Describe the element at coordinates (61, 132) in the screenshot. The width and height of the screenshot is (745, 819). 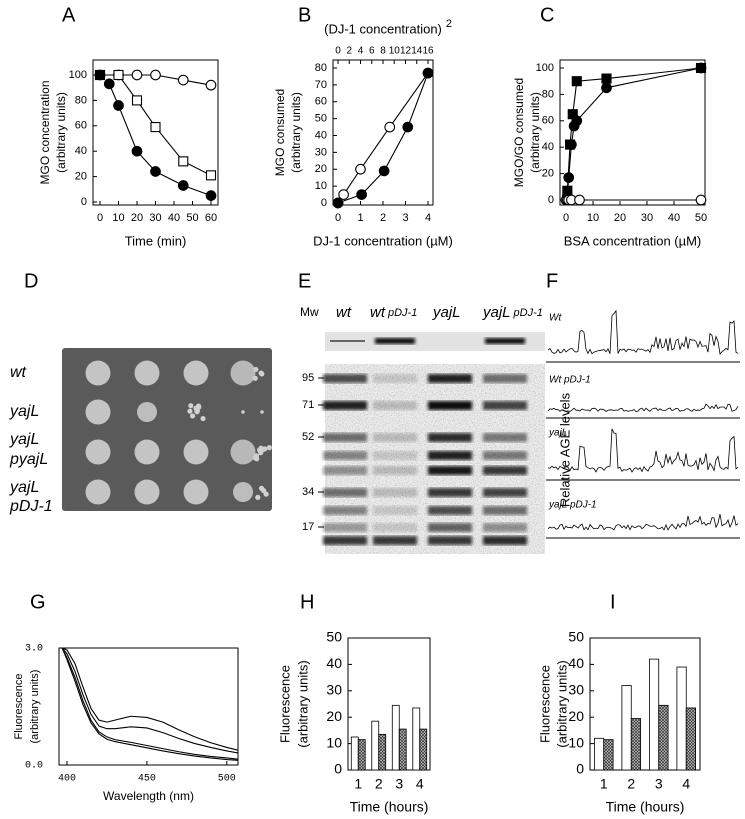
I see `y-axis-label: (arbitrary units)` at that location.